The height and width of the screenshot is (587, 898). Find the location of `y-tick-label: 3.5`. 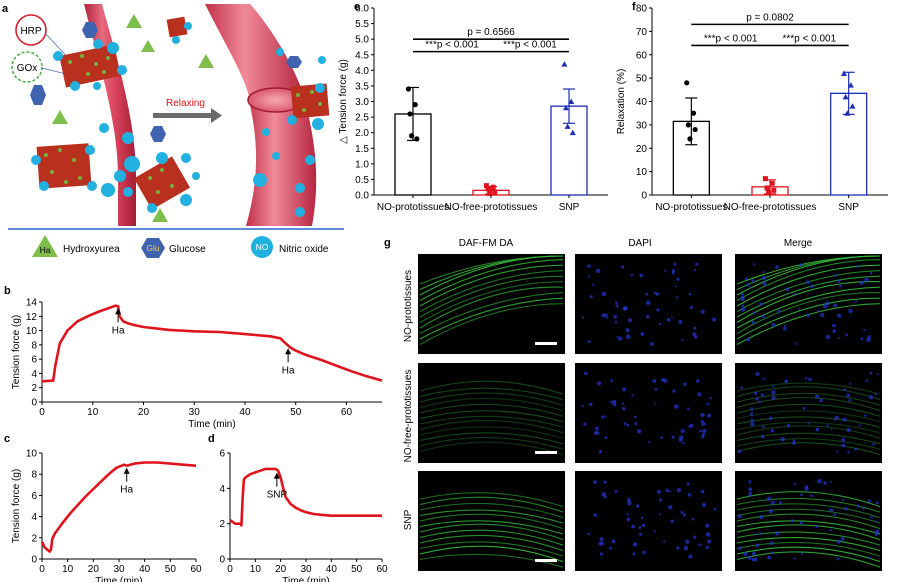

y-tick-label: 3.5 is located at coordinates (362, 86).